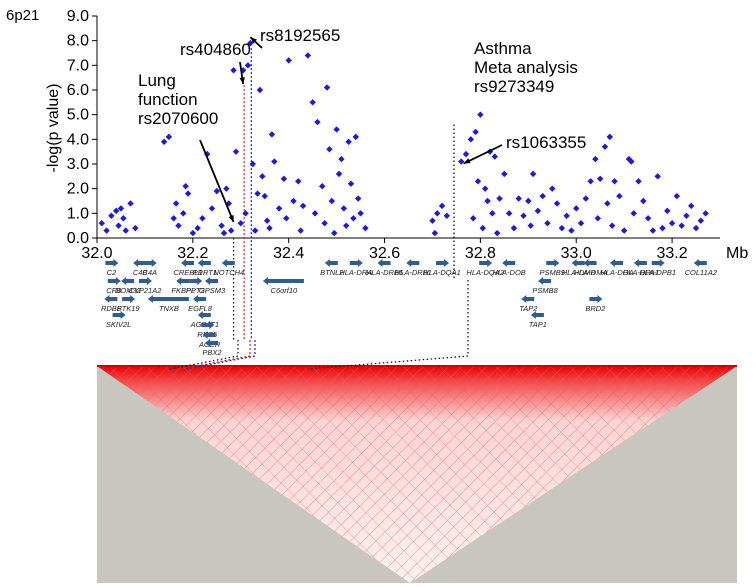  I want to click on annotation-rs1063355-line: rs1063355, so click(546, 142).